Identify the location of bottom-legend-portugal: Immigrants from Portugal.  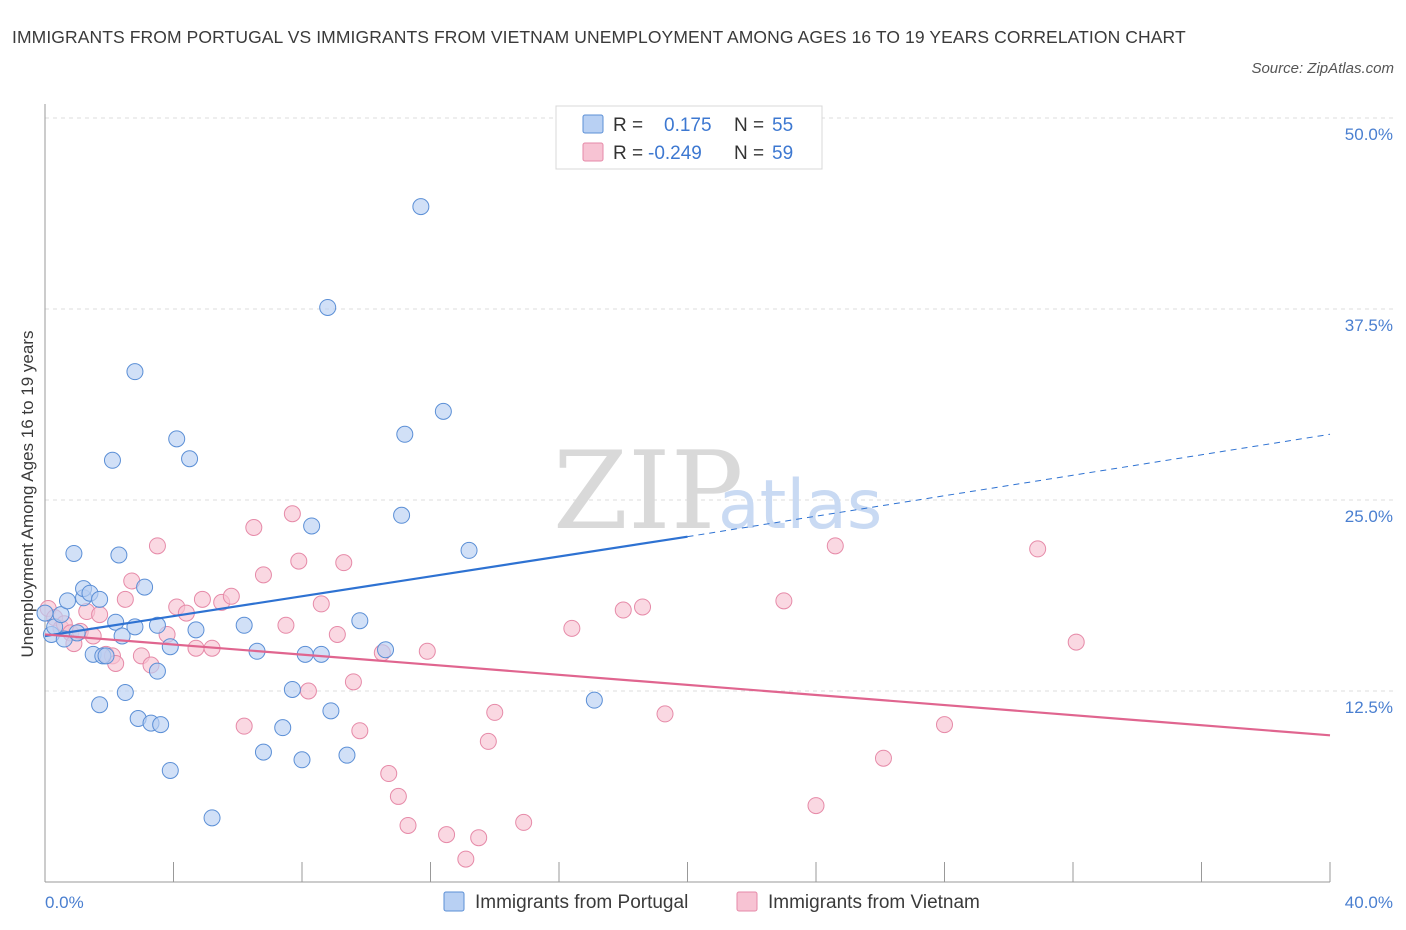
(581, 902).